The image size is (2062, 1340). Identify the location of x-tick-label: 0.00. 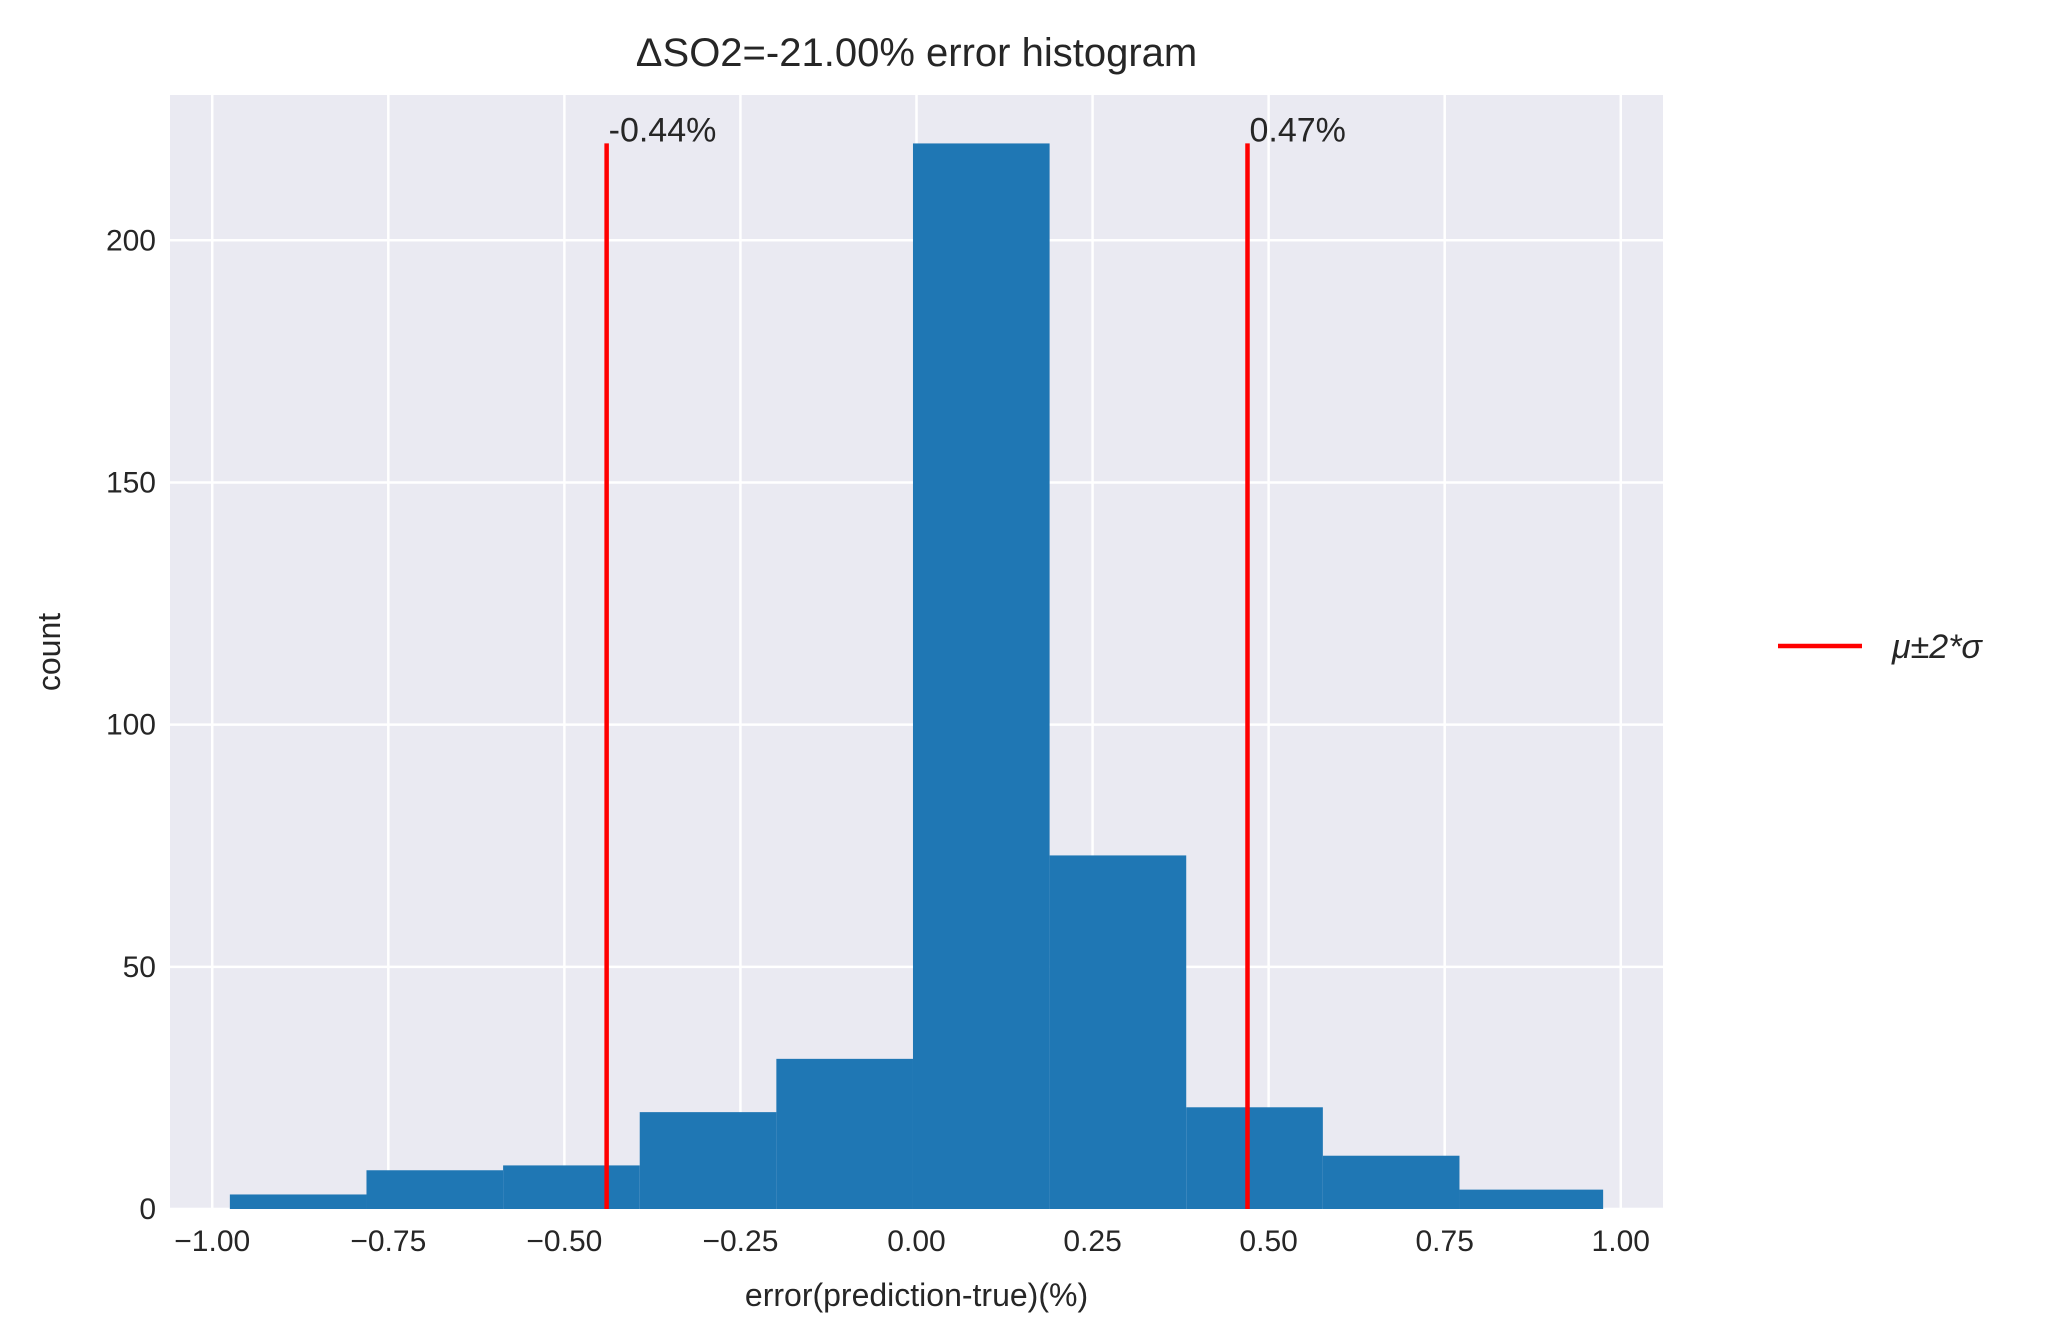
(916, 1241).